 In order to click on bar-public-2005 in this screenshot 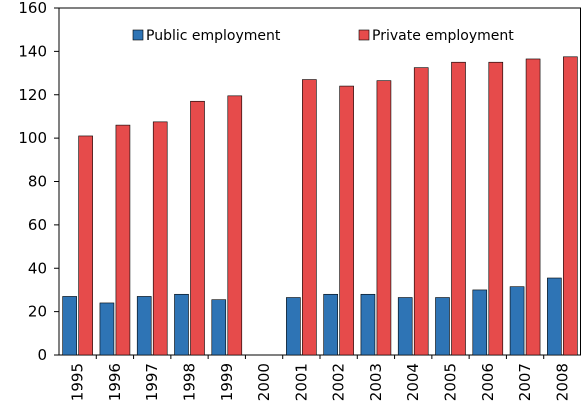, I will do `click(442, 326)`.